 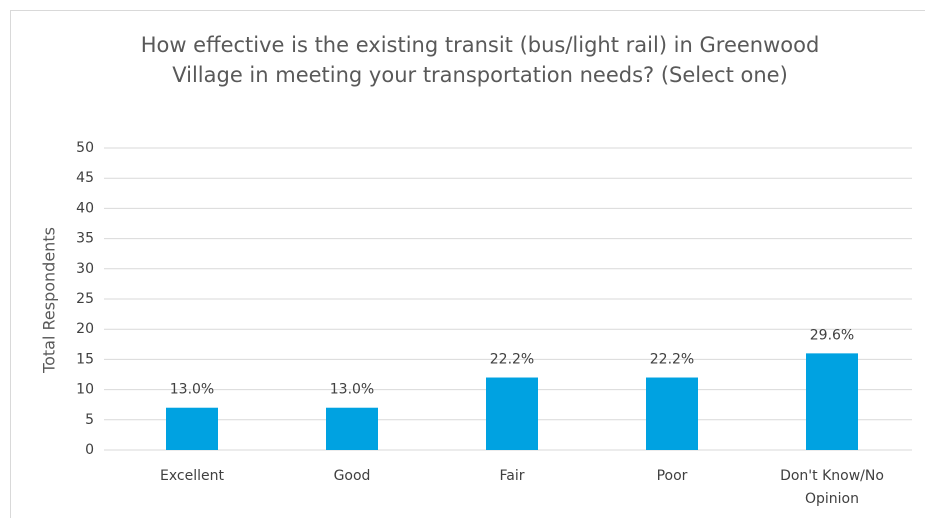 What do you see at coordinates (89, 450) in the screenshot?
I see `y-tick-label: 0` at bounding box center [89, 450].